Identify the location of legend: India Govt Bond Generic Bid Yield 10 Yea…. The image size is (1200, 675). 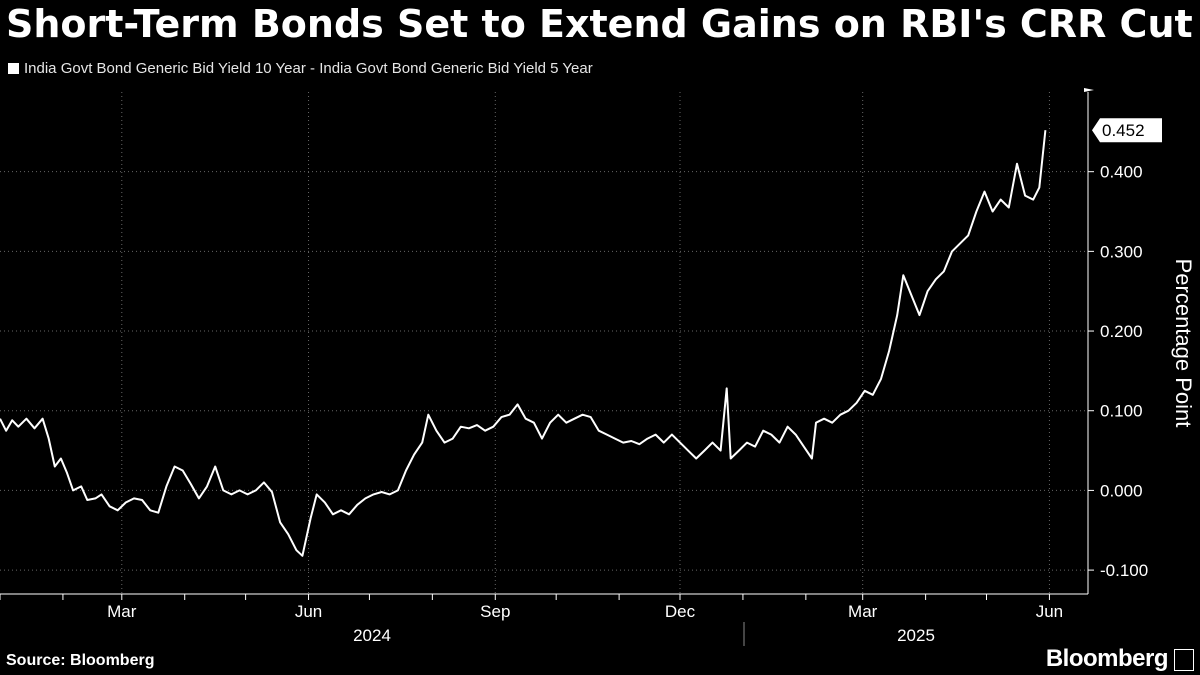
(300, 68).